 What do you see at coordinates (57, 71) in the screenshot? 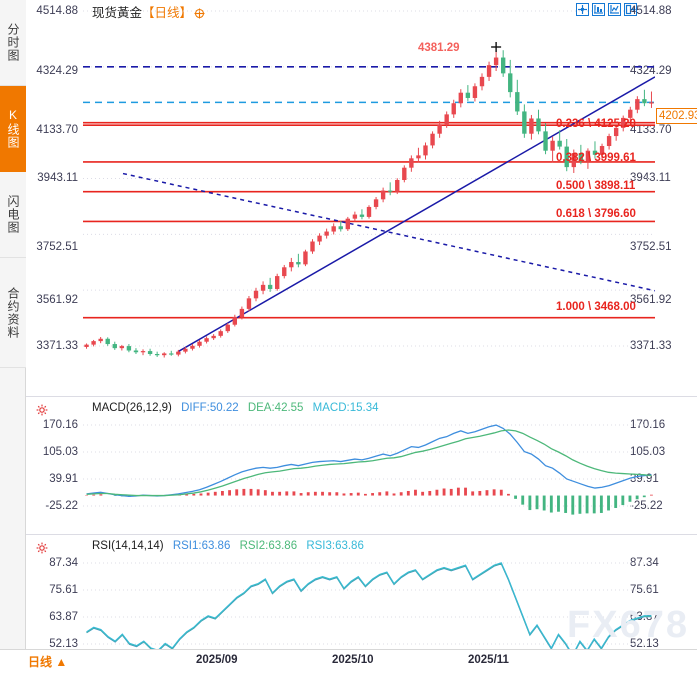
I see `price-axis-tick-left: 4324.29` at bounding box center [57, 71].